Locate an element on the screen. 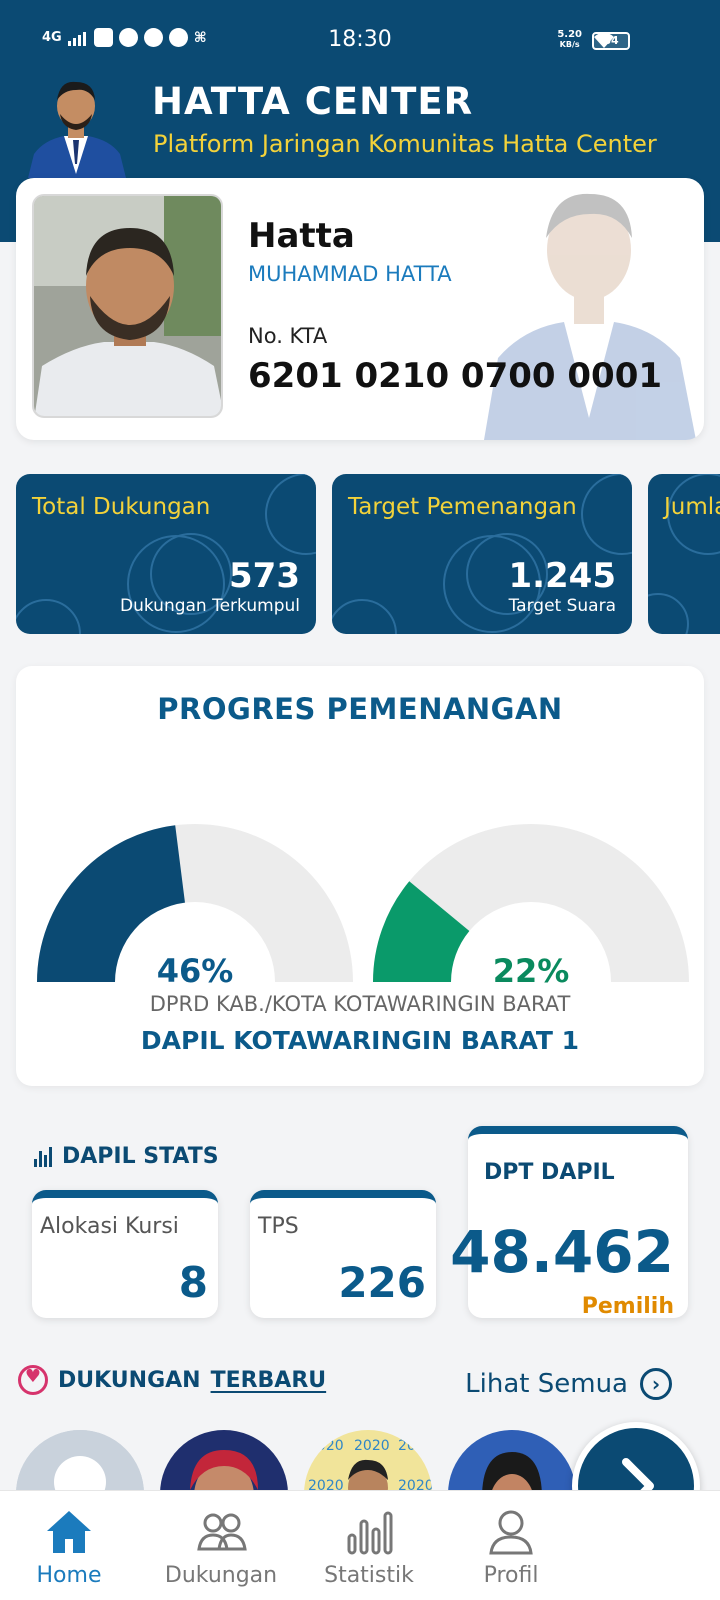 This screenshot has width=720, height=1600. stat-card-target-pemenangan: Target Pemenangan 1.245 Target Suara is located at coordinates (482, 554).